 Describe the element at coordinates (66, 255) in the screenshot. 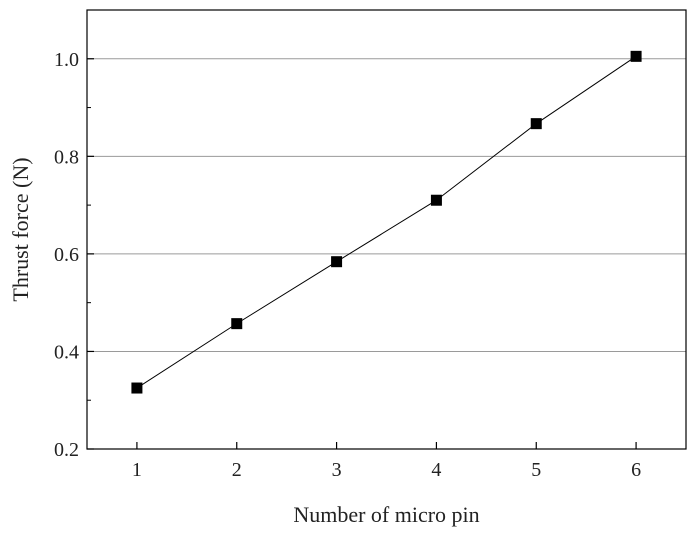

I see `y-tick-label: 0.6` at that location.